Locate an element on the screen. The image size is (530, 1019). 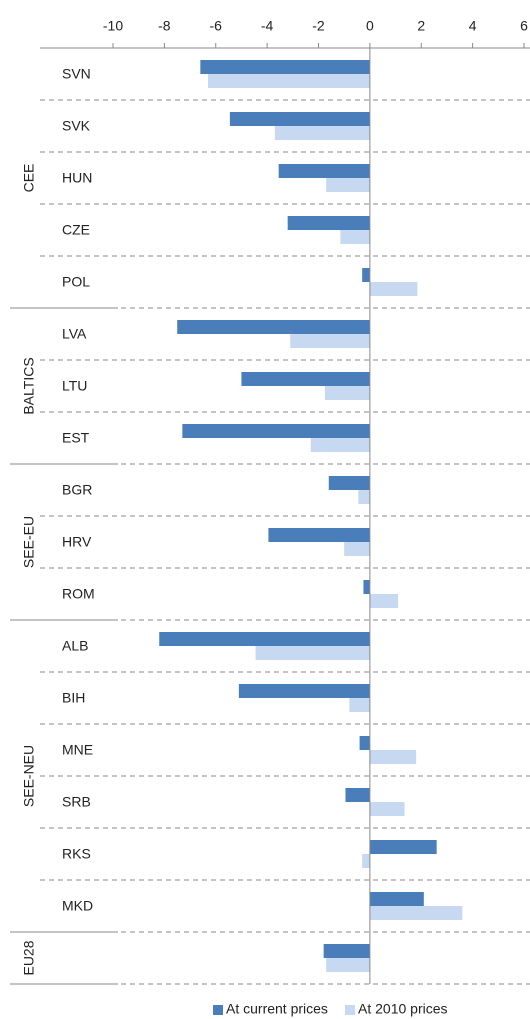
category-label: HUN is located at coordinates (77, 178).